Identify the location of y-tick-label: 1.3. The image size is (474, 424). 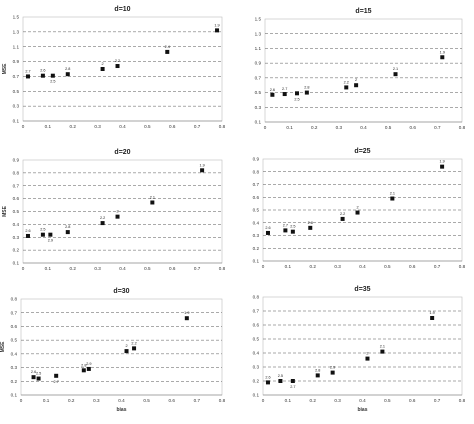
(258, 33).